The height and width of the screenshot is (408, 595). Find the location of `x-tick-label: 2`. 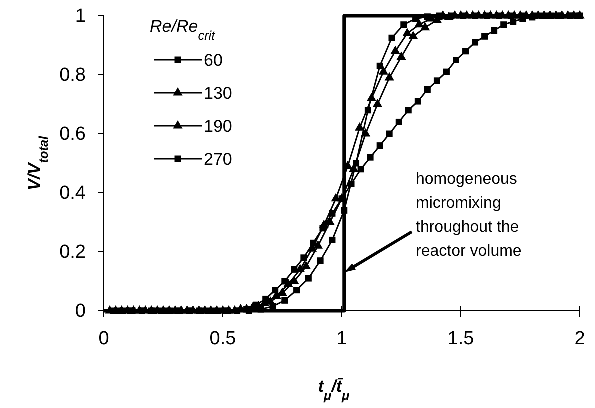

x-tick-label: 2 is located at coordinates (580, 339).